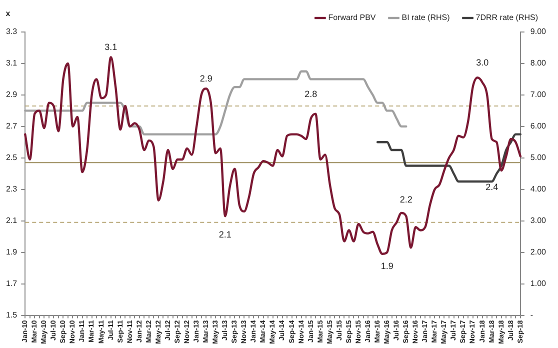 The width and height of the screenshot is (558, 348). Describe the element at coordinates (538, 157) in the screenshot. I see `y2-tick-label: 5.00` at that location.